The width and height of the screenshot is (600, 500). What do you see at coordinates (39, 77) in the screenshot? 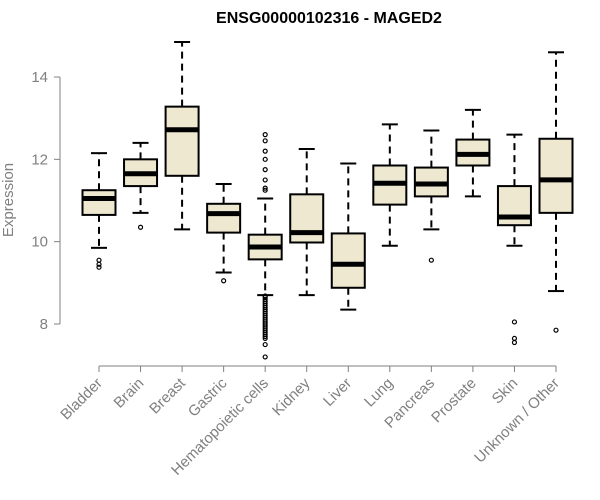
I see `y-tick-label: 14` at bounding box center [39, 77].